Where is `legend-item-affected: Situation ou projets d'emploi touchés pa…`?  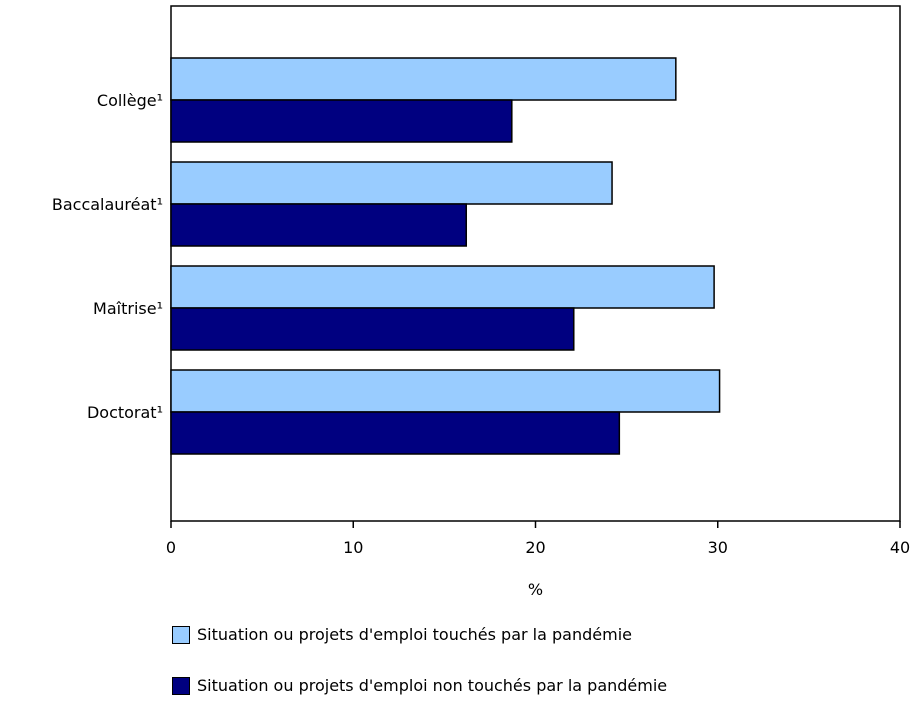
legend-item-affected: Situation ou projets d'emploi touchés pa… is located at coordinates (542, 635).